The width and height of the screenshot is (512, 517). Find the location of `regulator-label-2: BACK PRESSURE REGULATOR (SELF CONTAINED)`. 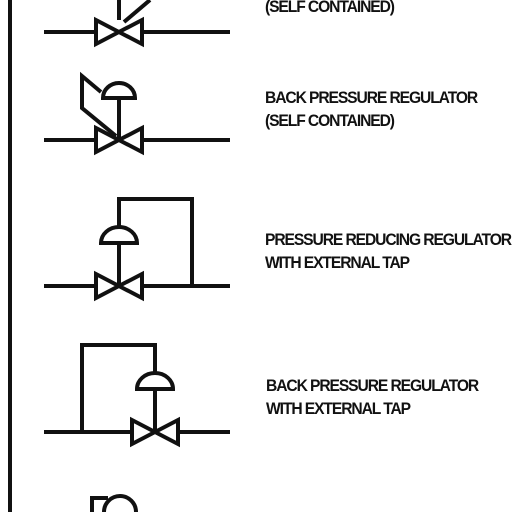

regulator-label-2: BACK PRESSURE REGULATOR (SELF CONTAINED) is located at coordinates (371, 109).